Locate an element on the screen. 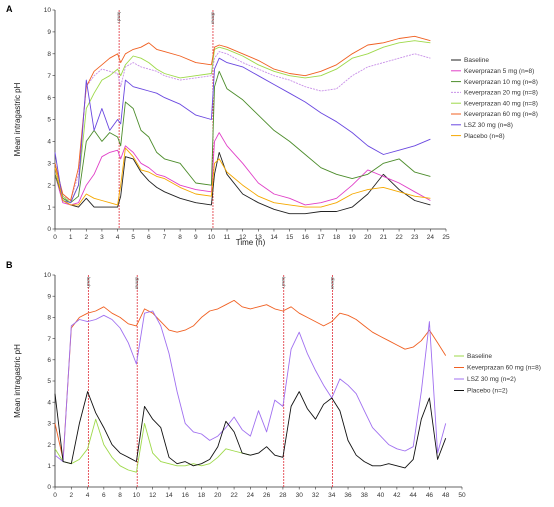 The width and height of the screenshot is (554, 507). panel-b-legend-label-3: Placebo (n=2) is located at coordinates (487, 391).